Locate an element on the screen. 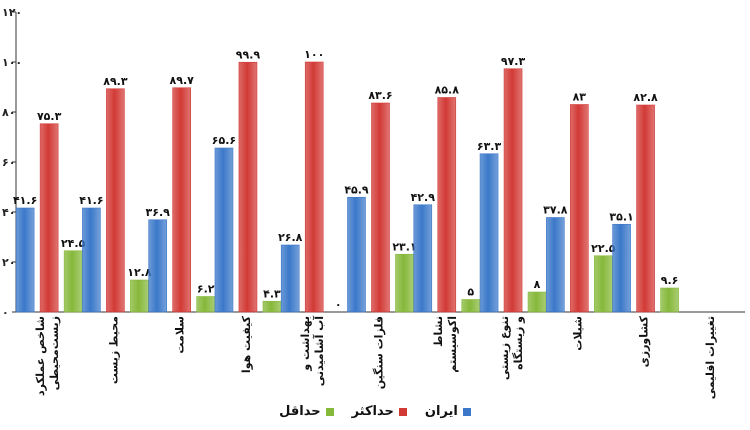 Image resolution: width=750 pixels, height=430 pixels. data-label: ۹۷.۳ is located at coordinates (513, 61).